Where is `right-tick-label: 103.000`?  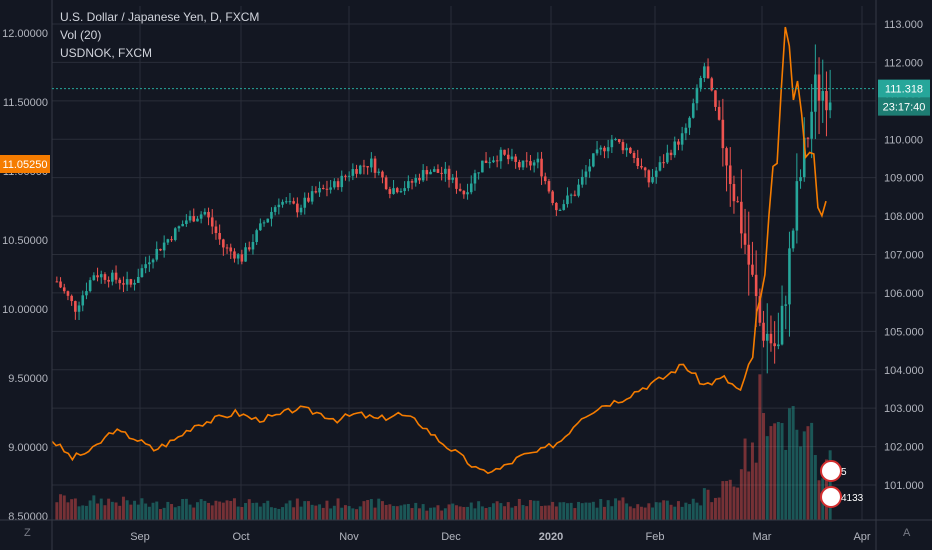
right-tick-label: 103.000 is located at coordinates (904, 409).